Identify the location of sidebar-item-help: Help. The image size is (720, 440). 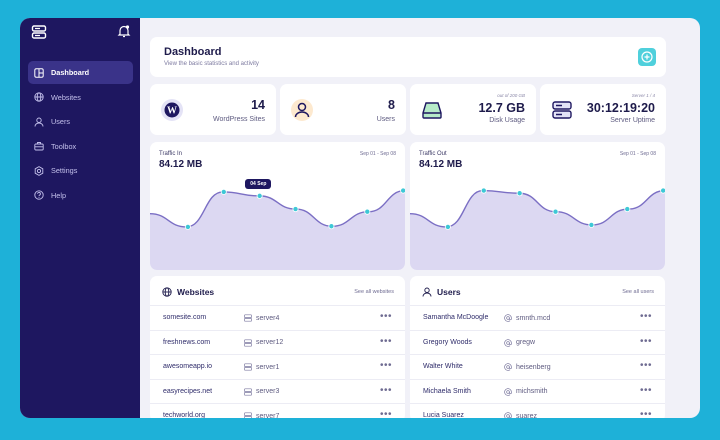
(80, 195).